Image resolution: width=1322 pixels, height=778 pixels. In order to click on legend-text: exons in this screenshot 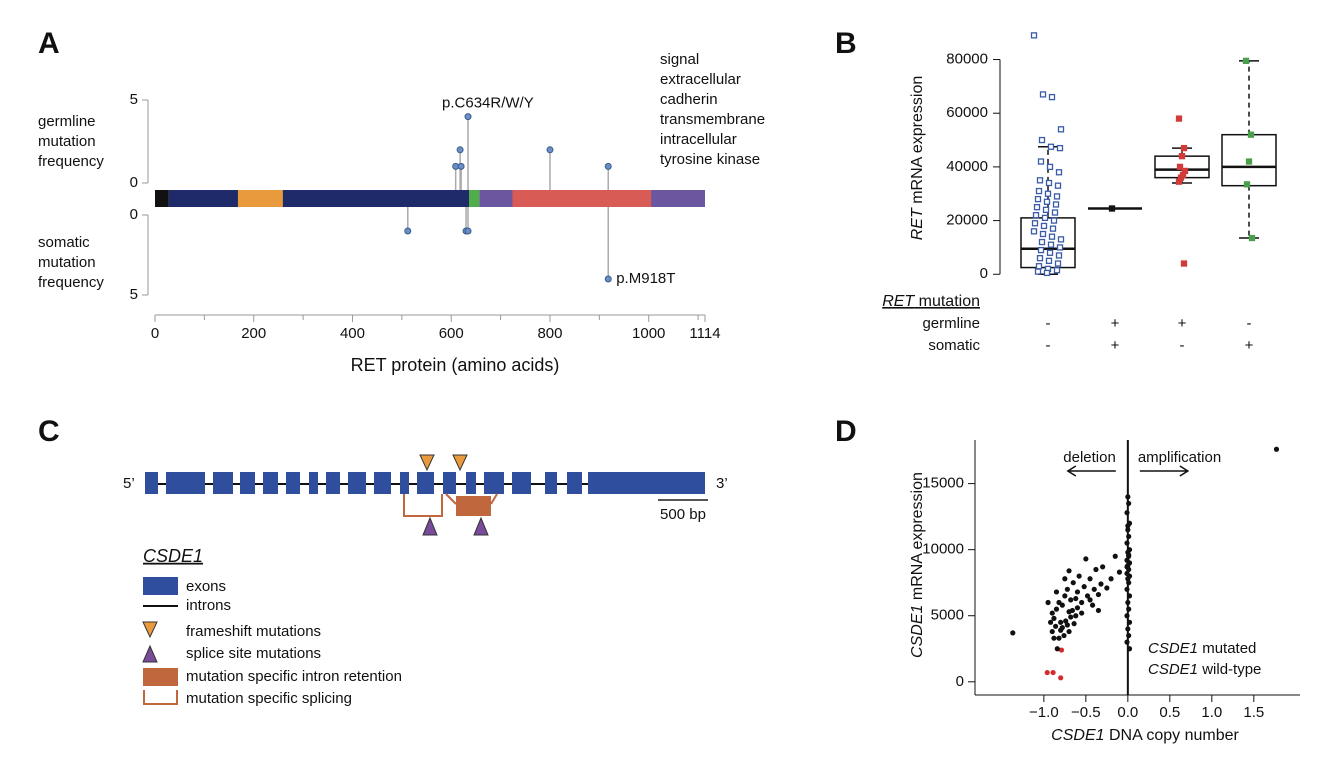, I will do `click(206, 586)`.